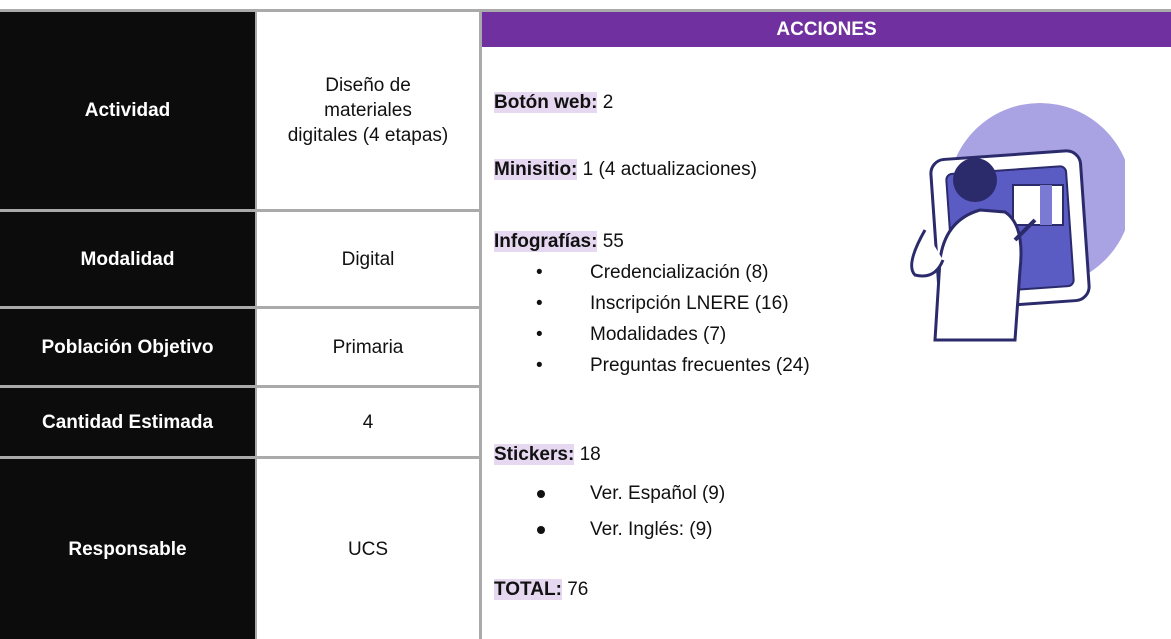  I want to click on row-label: Población Objetivo, so click(128, 348).